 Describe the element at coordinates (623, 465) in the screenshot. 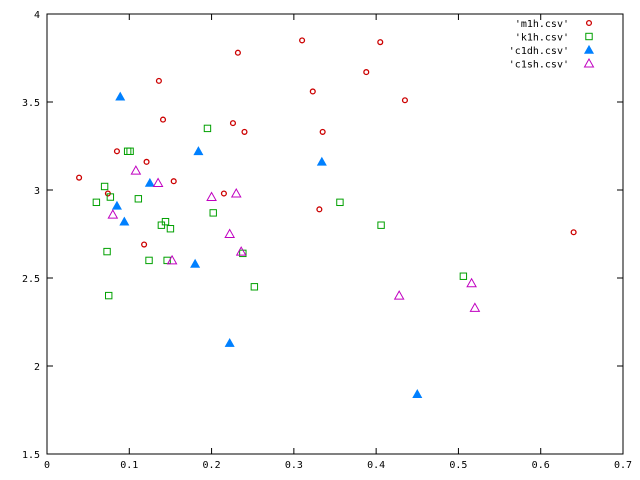

I see `x-tick-label: 0.7` at that location.